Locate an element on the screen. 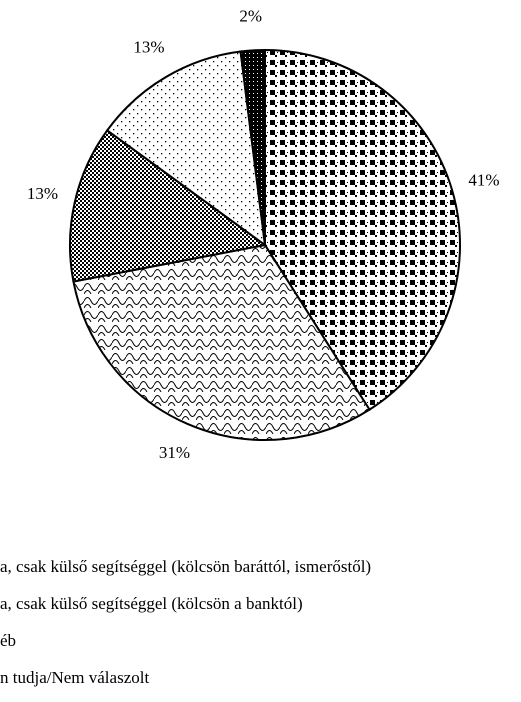 The width and height of the screenshot is (521, 702). legend-label: n tudja/Nem válaszolt is located at coordinates (74, 677).